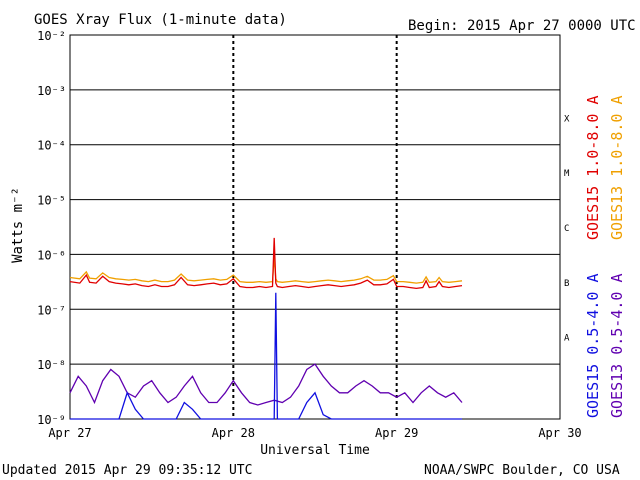 This screenshot has width=640, height=480. I want to click on legend-goes13-short: GOES13 0.5-4.0 A, so click(617, 346).